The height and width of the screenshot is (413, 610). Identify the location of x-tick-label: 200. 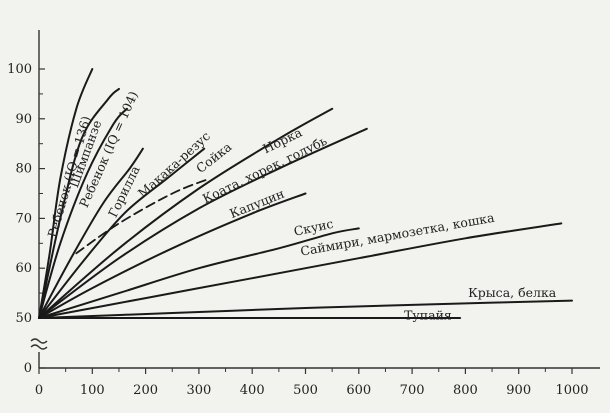
(145, 390).